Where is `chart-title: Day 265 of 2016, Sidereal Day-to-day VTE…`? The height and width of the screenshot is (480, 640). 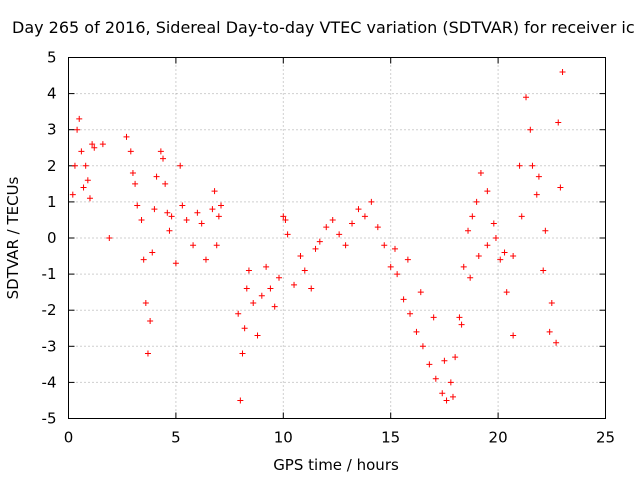
chart-title: Day 265 of 2016, Sidereal Day-to-day VTE… is located at coordinates (323, 27).